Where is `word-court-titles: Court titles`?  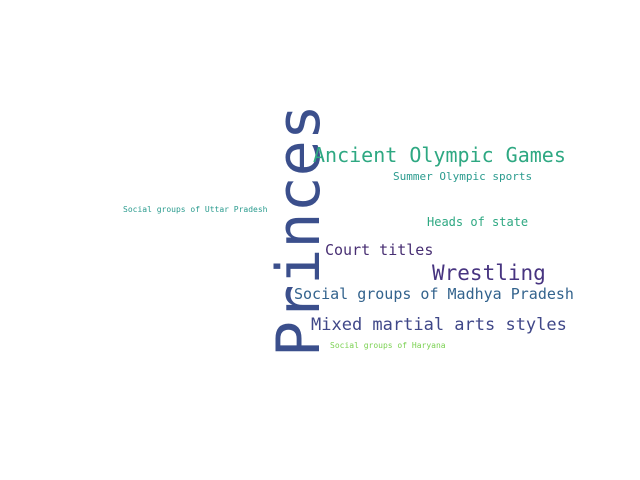 word-court-titles: Court titles is located at coordinates (379, 250).